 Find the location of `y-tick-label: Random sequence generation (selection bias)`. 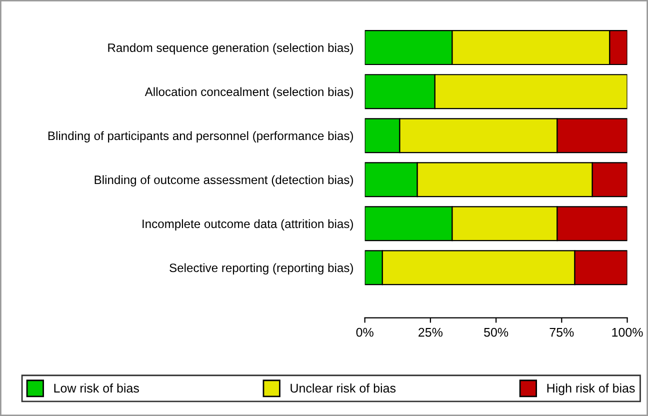

y-tick-label: Random sequence generation (selection bias) is located at coordinates (230, 48).